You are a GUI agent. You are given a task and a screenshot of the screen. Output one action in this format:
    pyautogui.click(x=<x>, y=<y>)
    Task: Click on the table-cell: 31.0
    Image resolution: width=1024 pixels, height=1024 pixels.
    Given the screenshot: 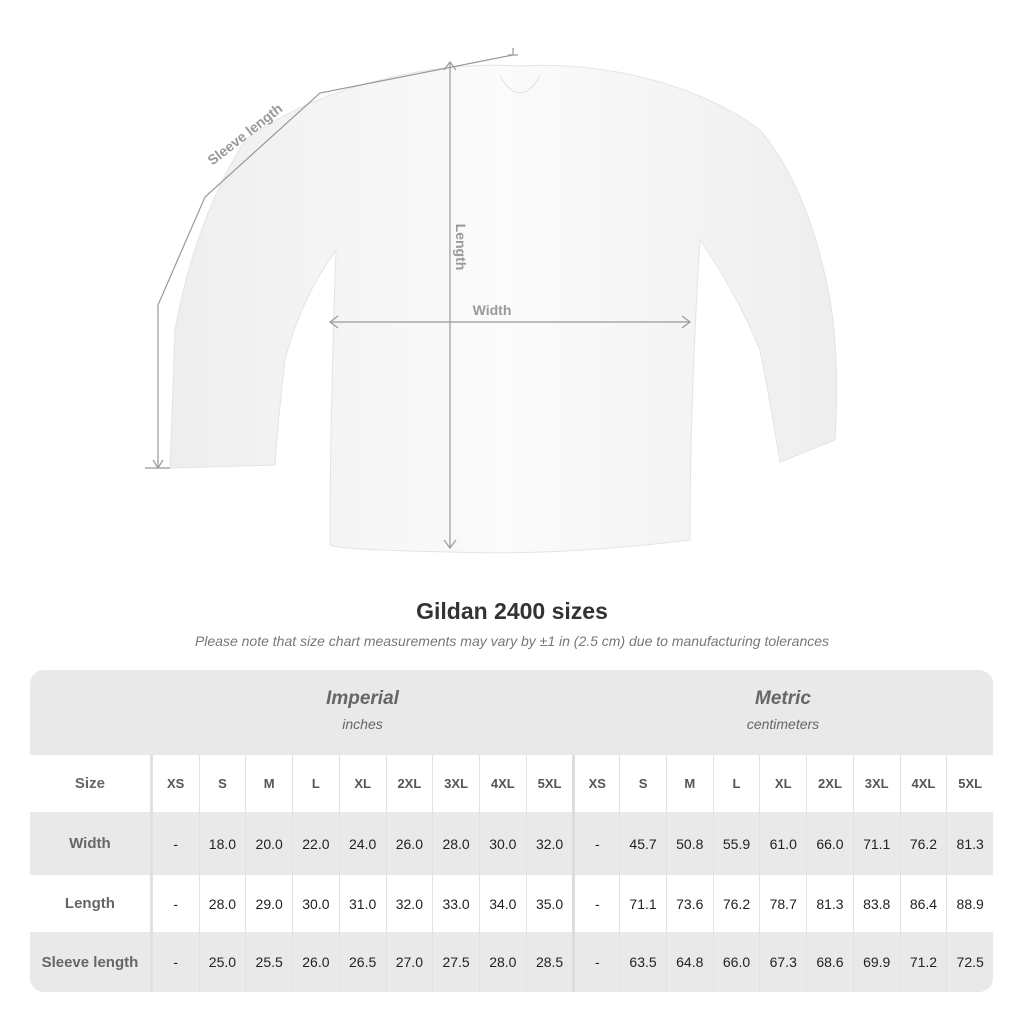 What is the action you would take?
    pyautogui.click(x=362, y=903)
    